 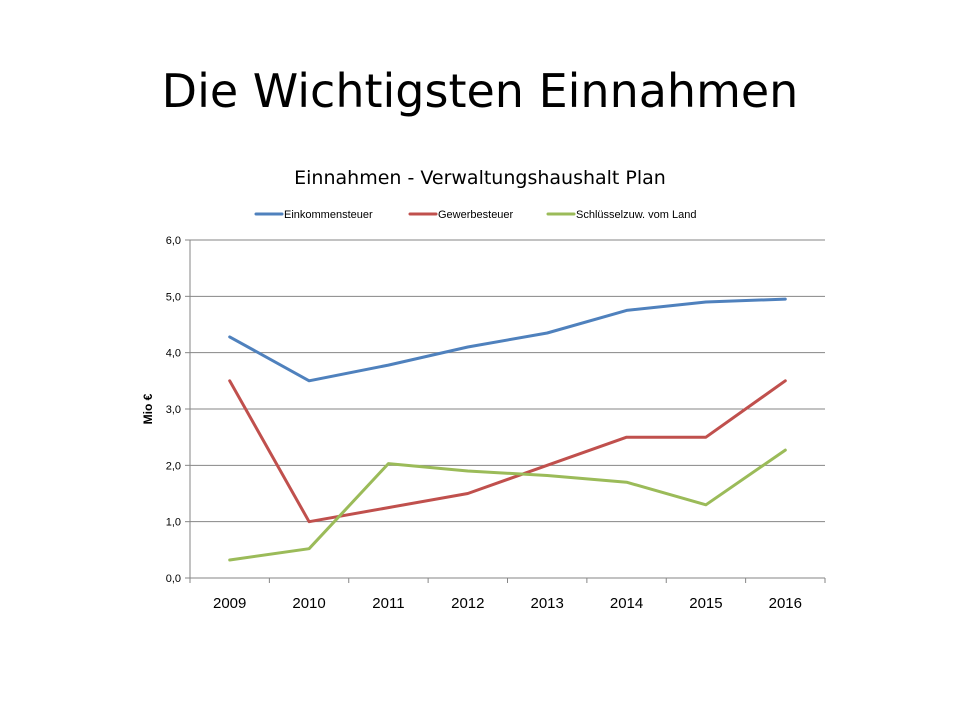 I want to click on y-tick-labels: 0,0 1,0 2,0 3,0 4,0 5,0 6,0, so click(x=173, y=410).